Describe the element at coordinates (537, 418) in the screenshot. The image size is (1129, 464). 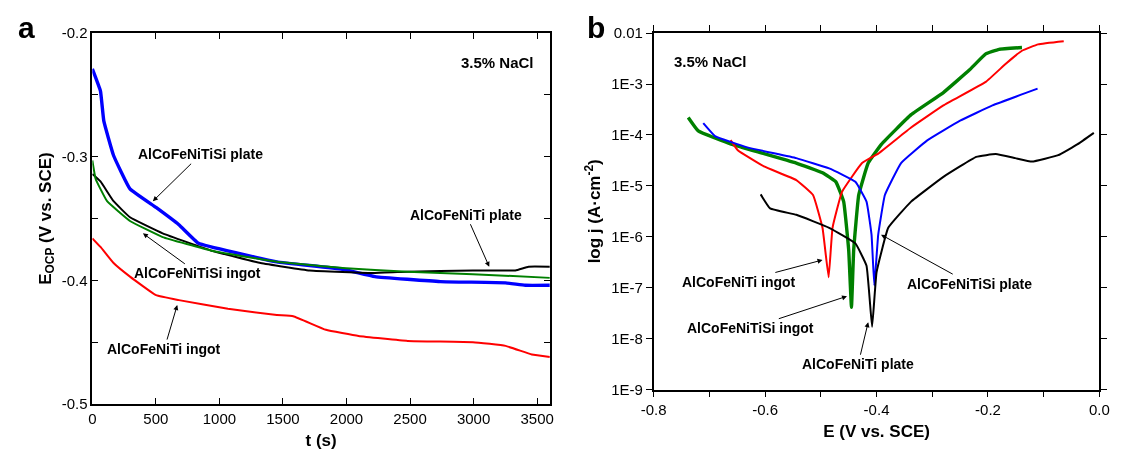
I see `x-tick-label: 3500` at that location.